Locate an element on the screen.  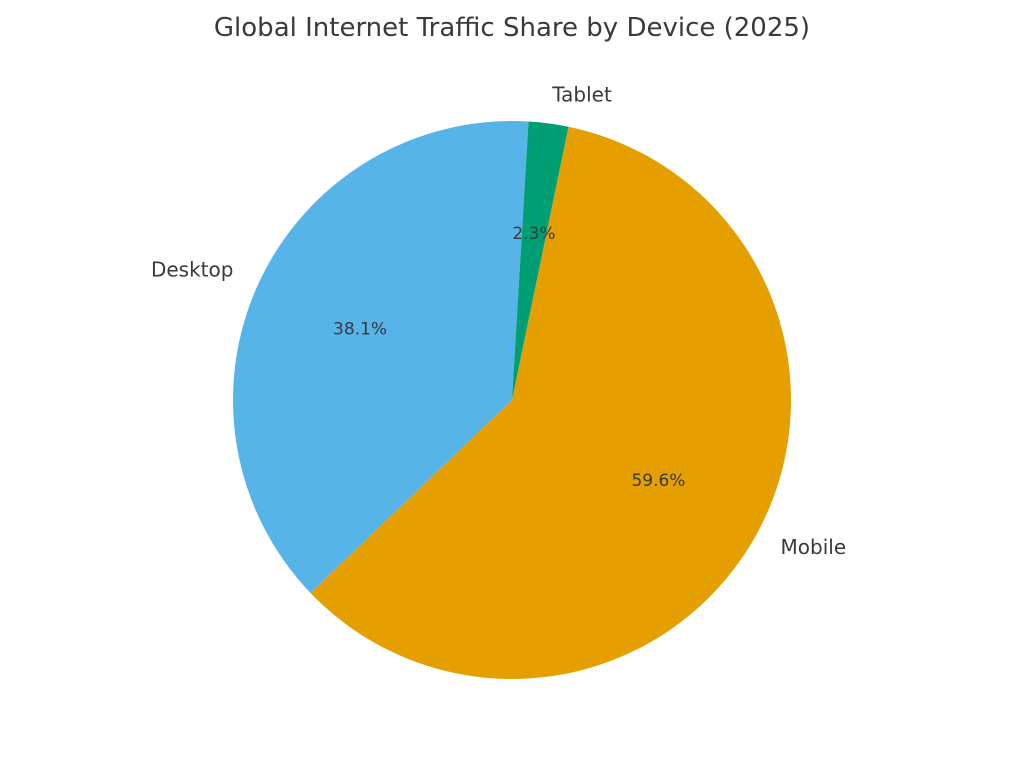
slice-label-tablet: Tablet is located at coordinates (581, 94).